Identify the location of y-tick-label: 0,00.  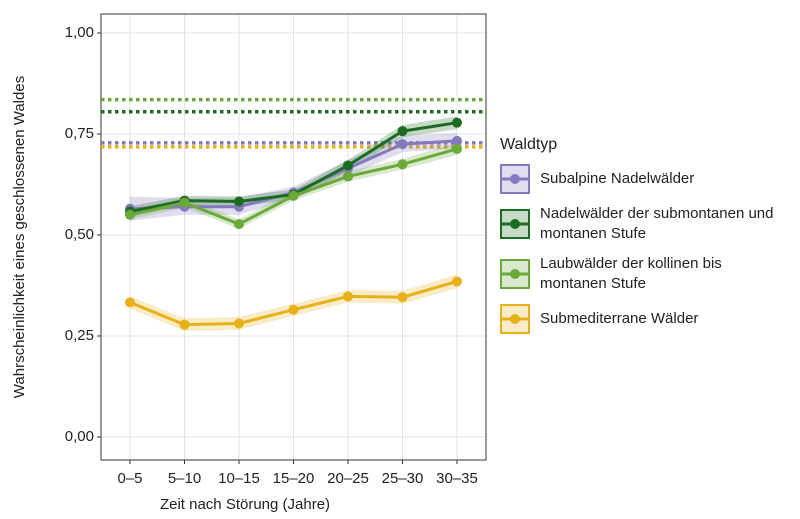
(79, 436).